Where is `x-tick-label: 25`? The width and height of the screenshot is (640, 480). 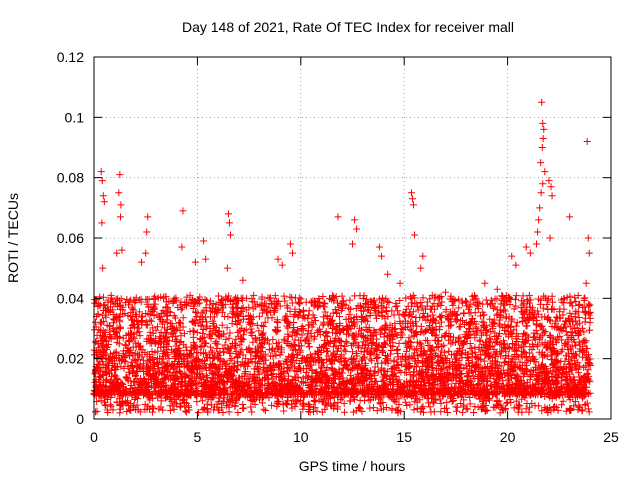
x-tick-label: 25 is located at coordinates (611, 437).